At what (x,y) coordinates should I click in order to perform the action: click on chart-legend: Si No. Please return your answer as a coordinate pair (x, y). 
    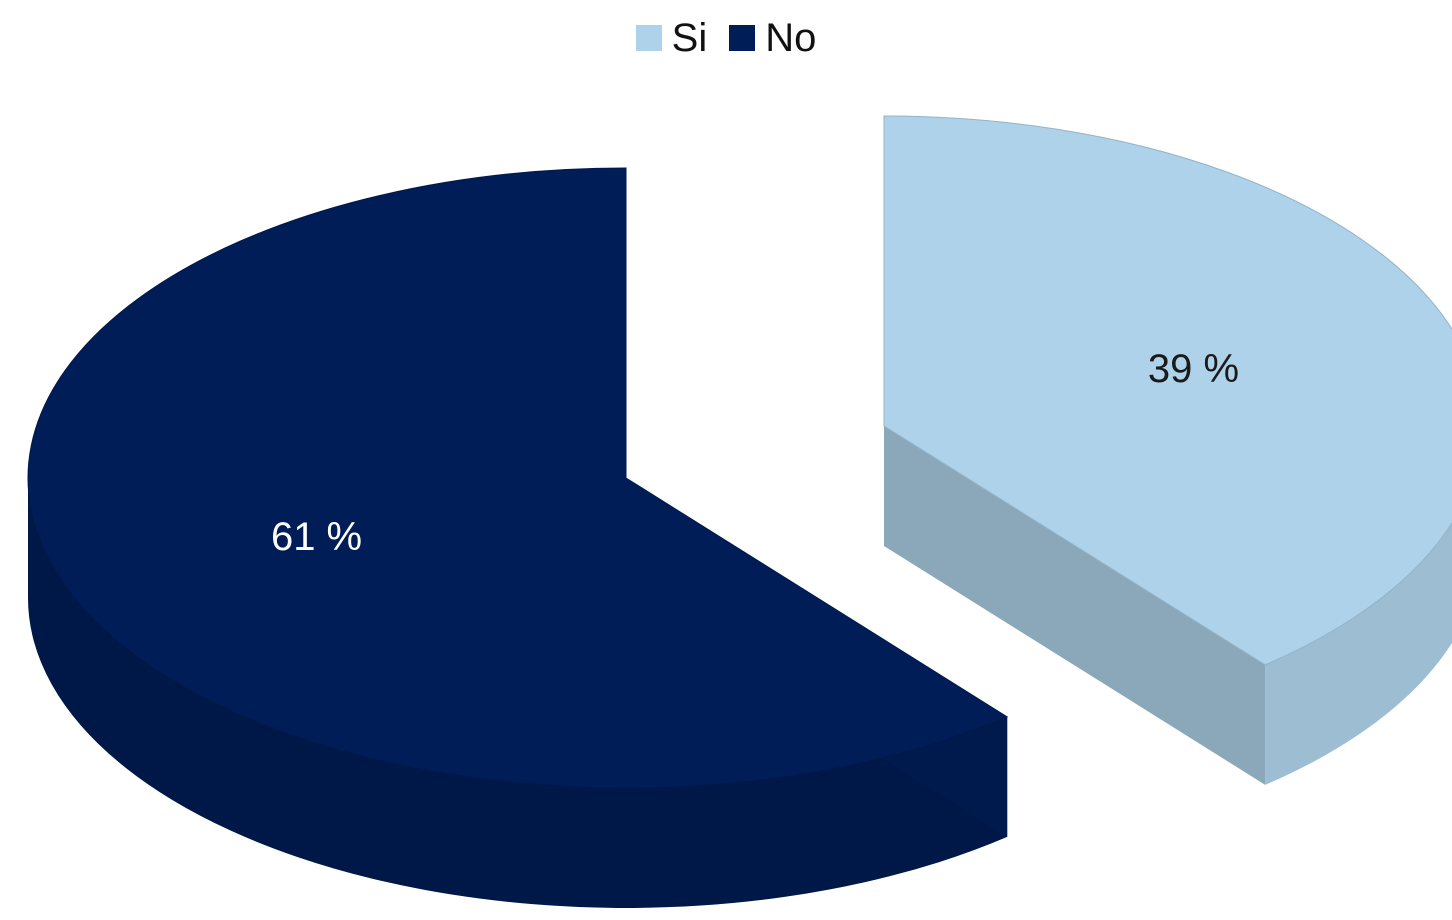
    Looking at the image, I should click on (726, 38).